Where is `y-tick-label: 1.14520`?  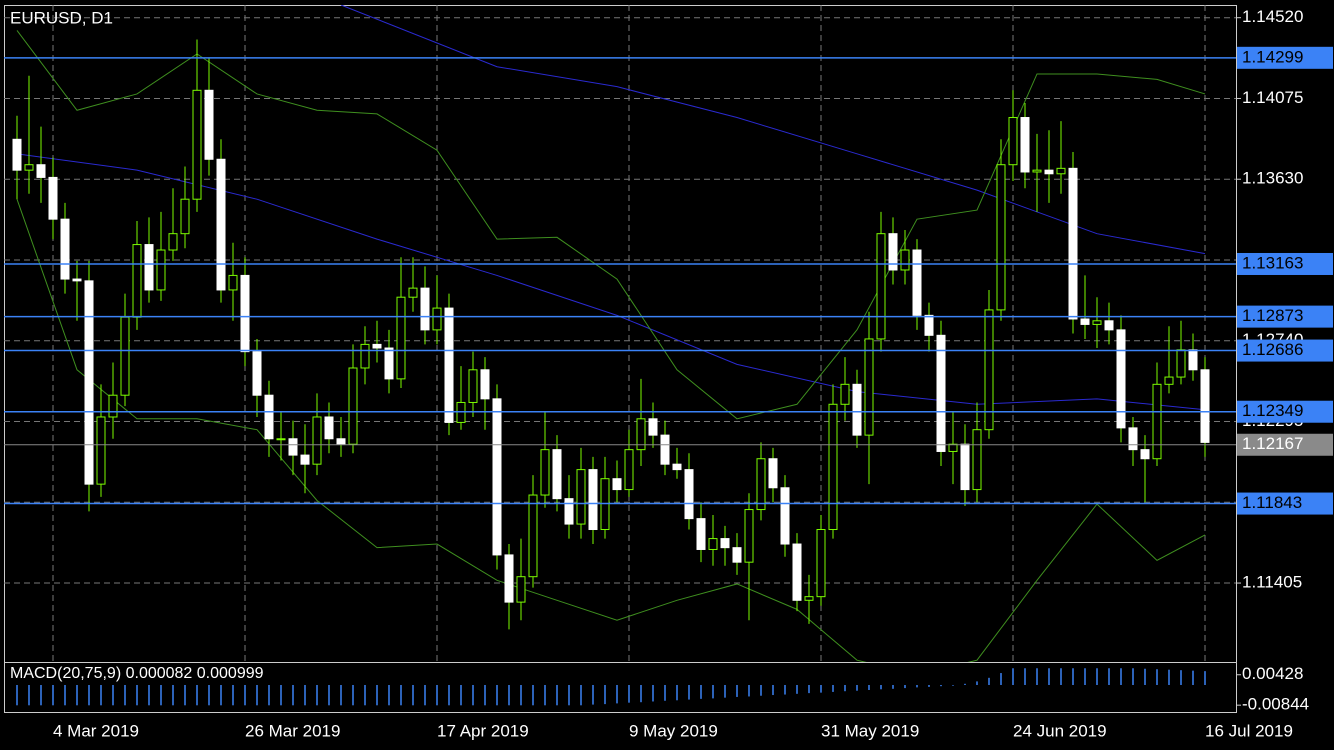
y-tick-label: 1.14520 is located at coordinates (1272, 16).